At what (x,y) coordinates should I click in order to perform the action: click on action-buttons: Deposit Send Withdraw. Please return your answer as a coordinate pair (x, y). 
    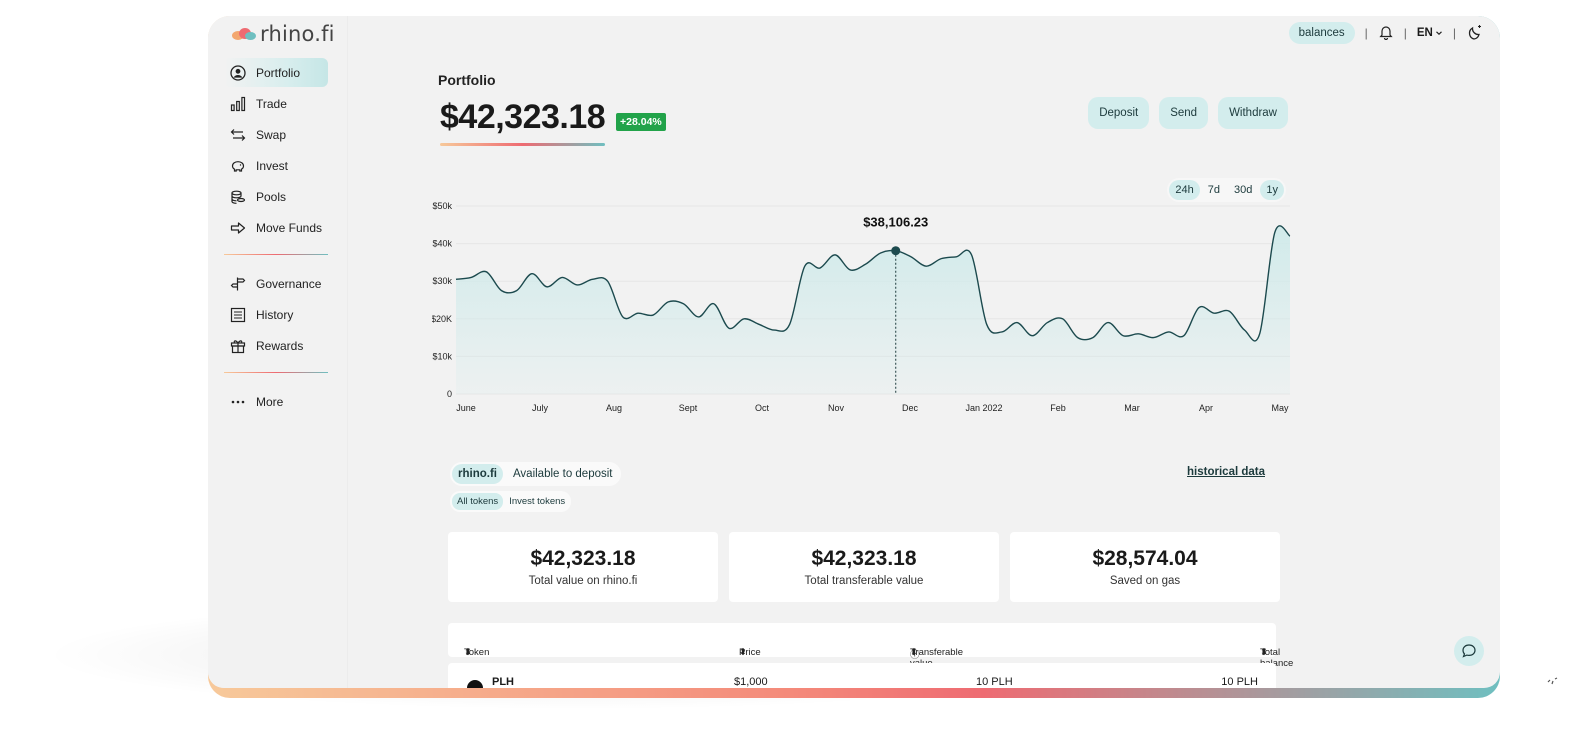
    Looking at the image, I should click on (1188, 113).